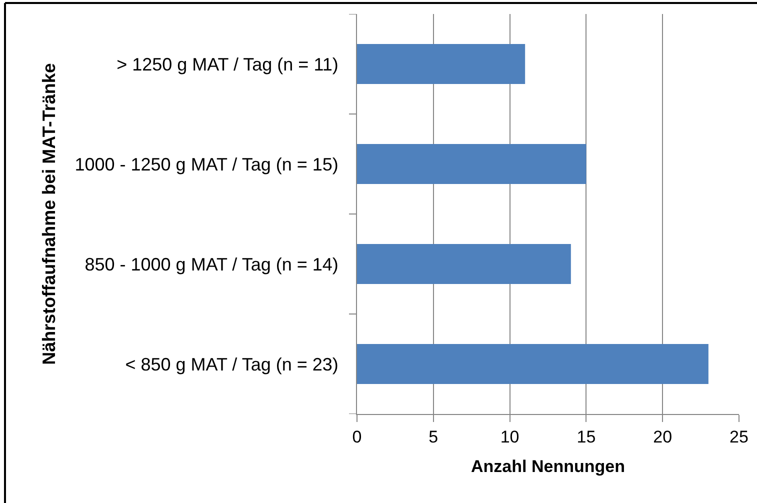  What do you see at coordinates (211, 264) in the screenshot?
I see `y-tick-label: 850 - 1000 g MAT / Tag (n = 14)` at bounding box center [211, 264].